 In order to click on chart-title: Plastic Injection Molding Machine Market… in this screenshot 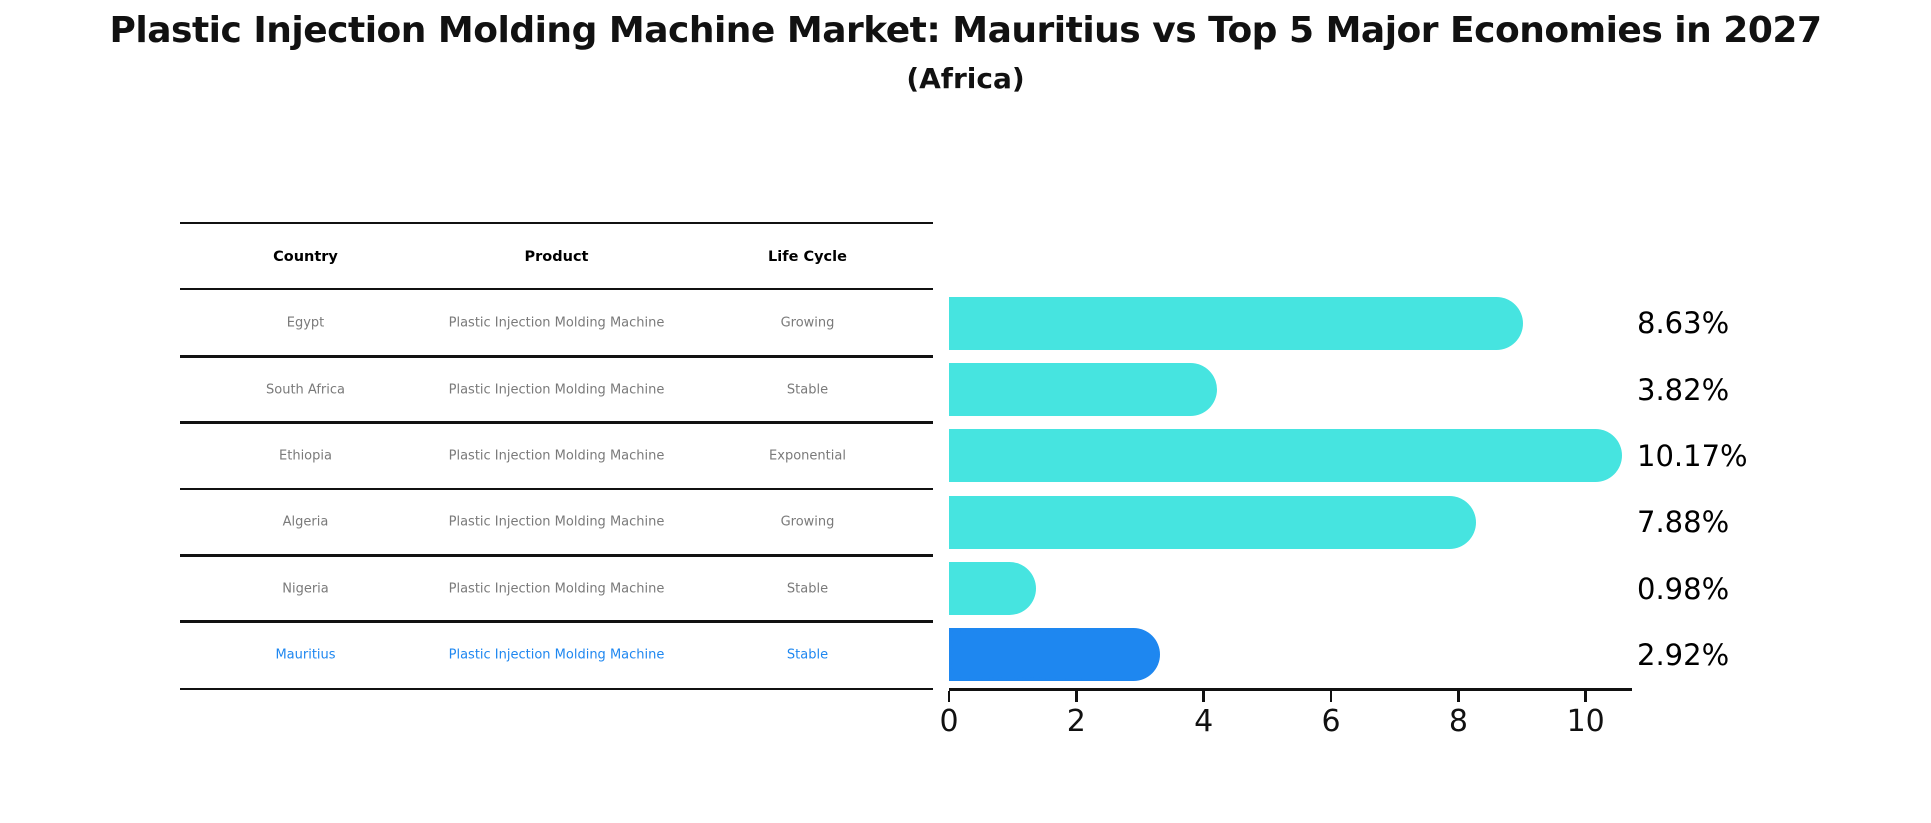, I will do `click(966, 30)`.